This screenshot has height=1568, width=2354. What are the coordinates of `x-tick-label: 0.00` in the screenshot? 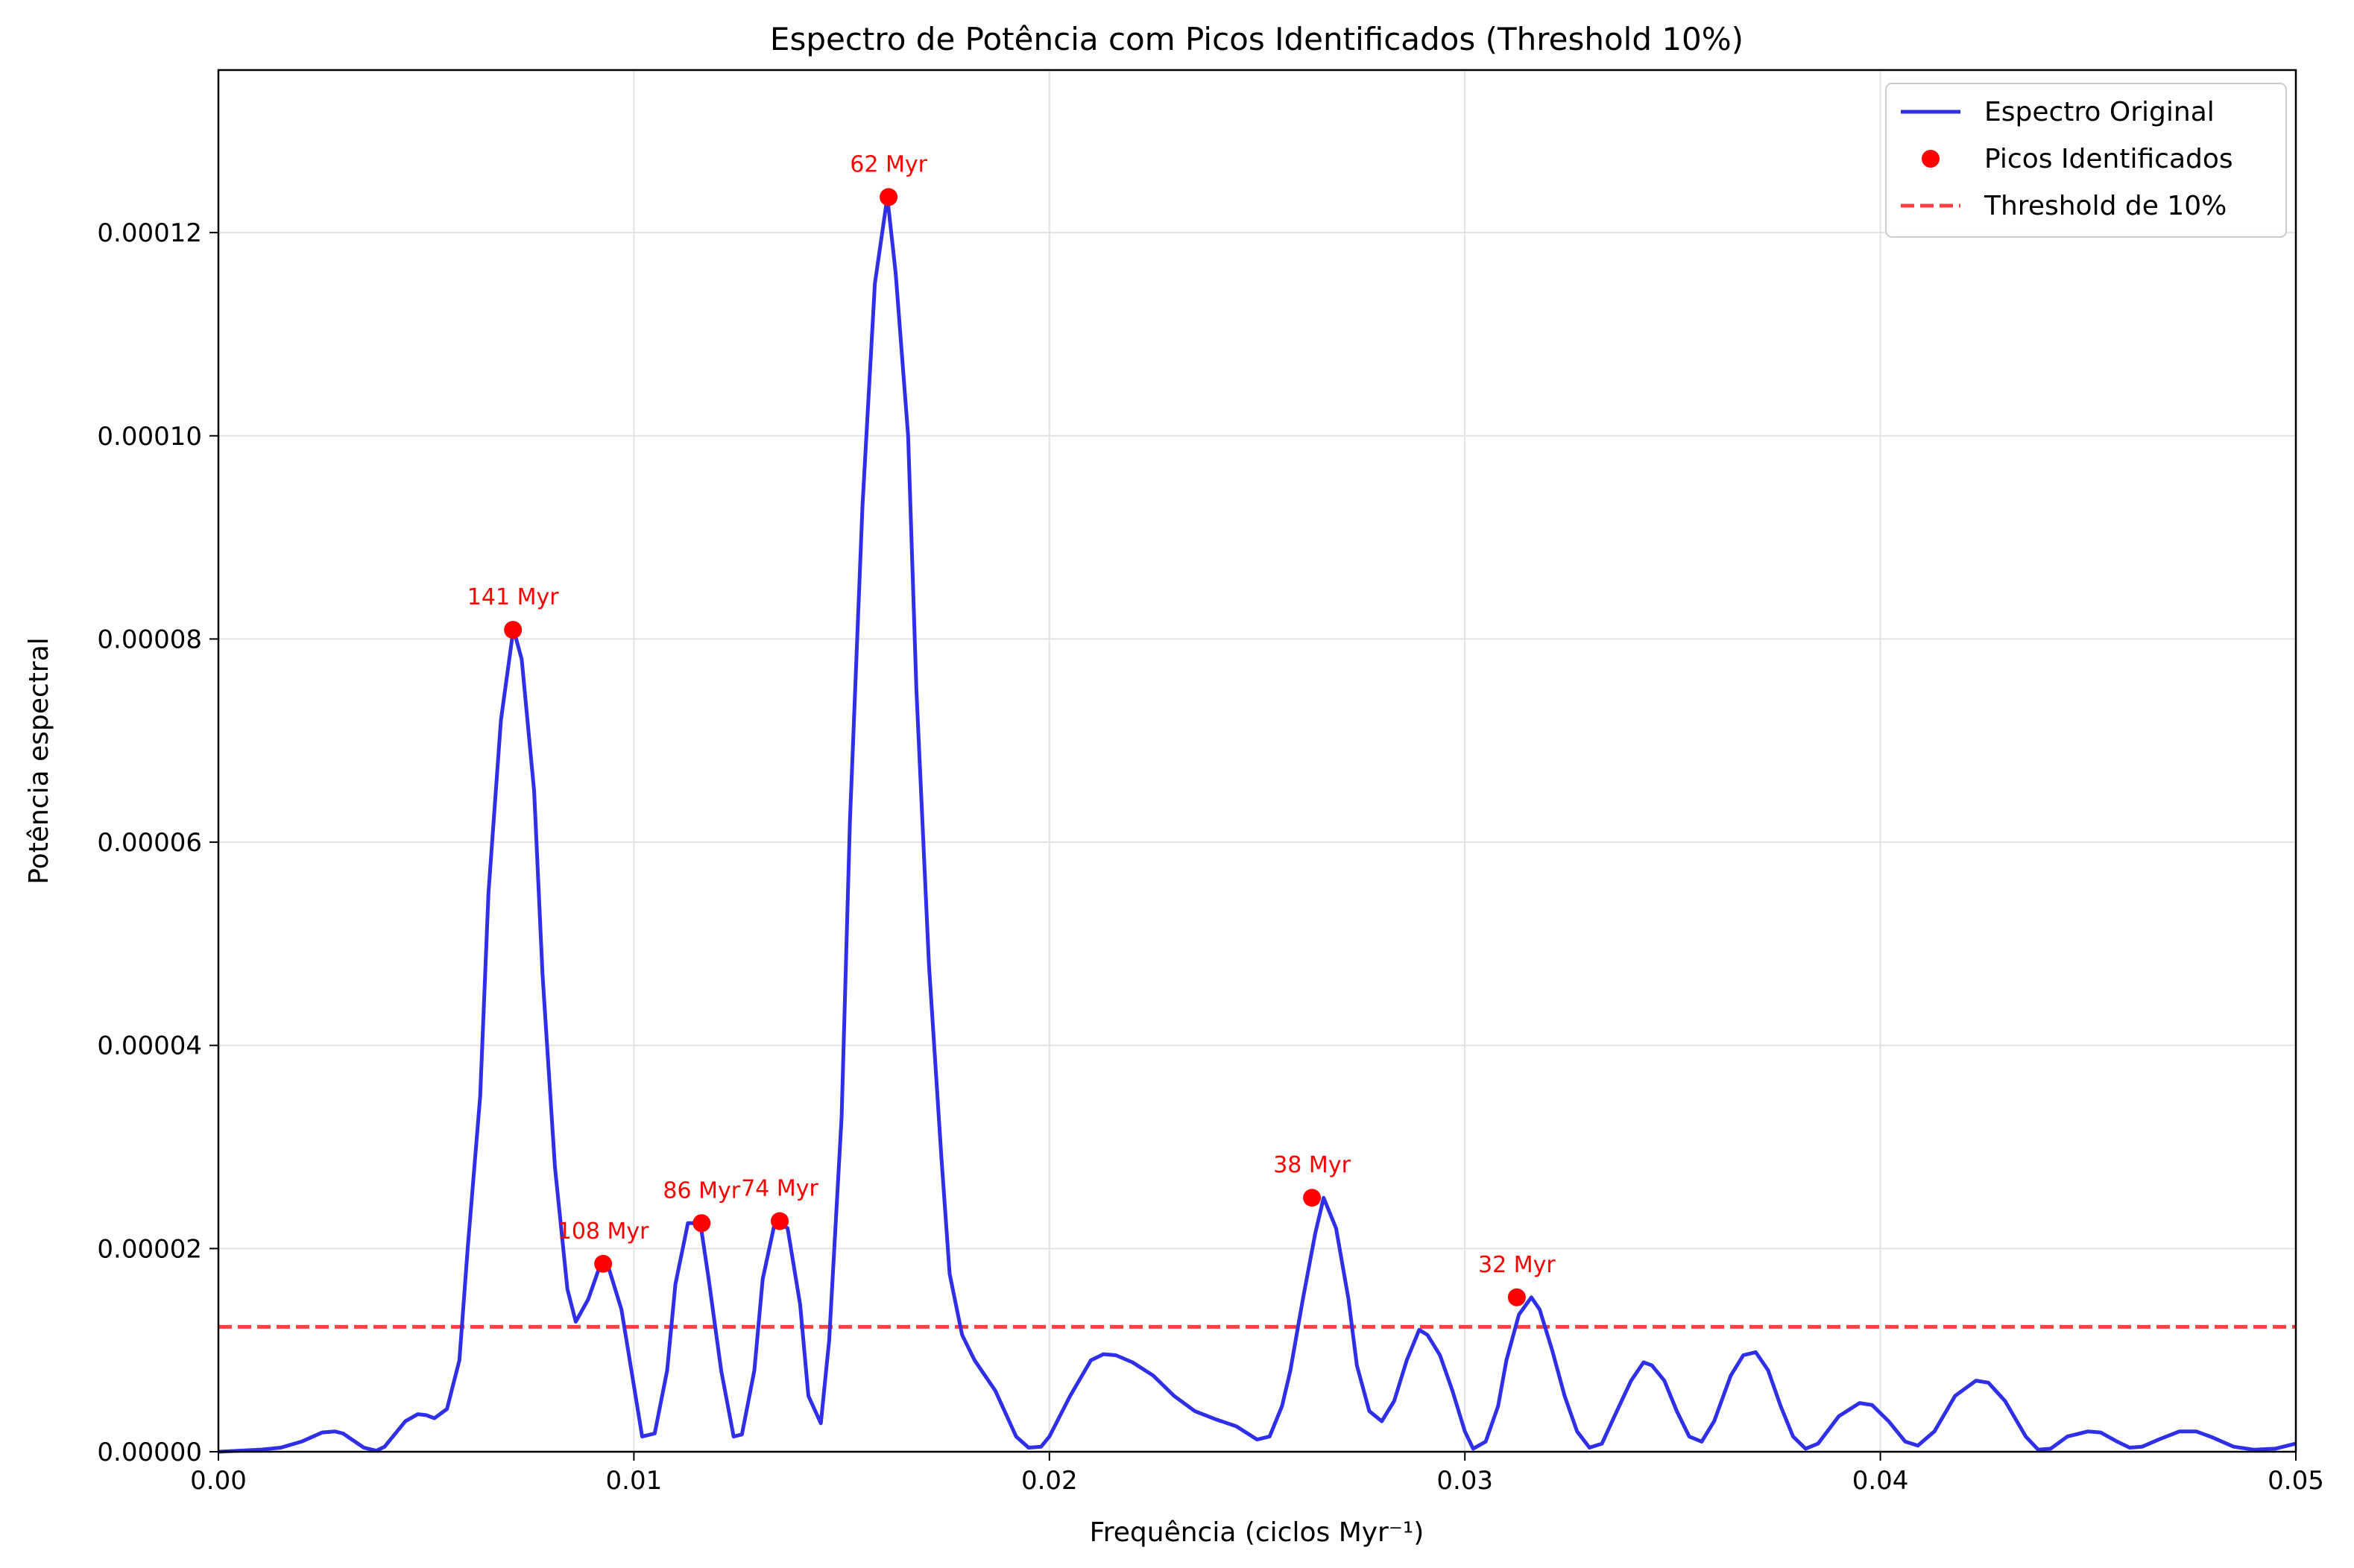 It's located at (218, 1481).